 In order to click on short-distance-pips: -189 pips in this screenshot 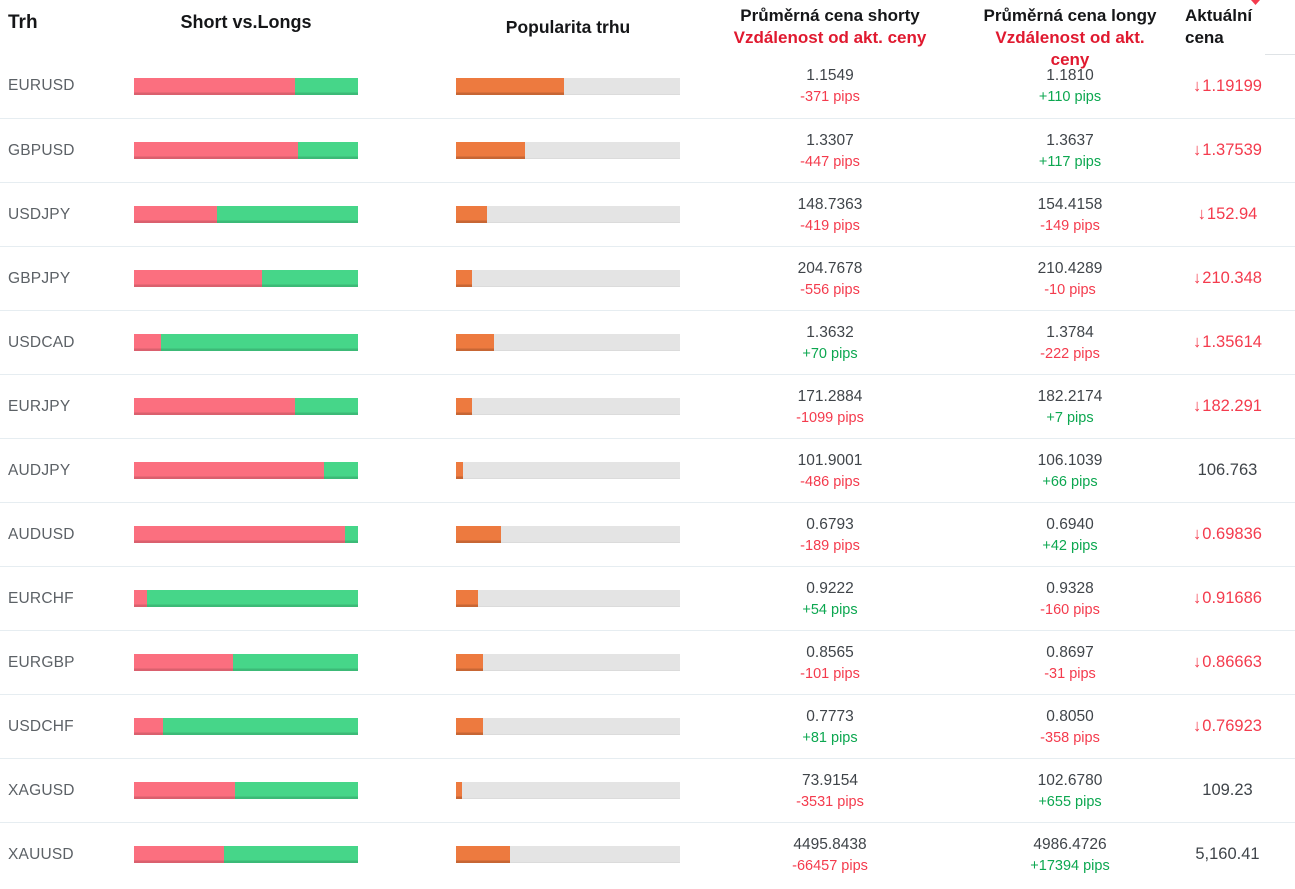, I will do `click(830, 545)`.